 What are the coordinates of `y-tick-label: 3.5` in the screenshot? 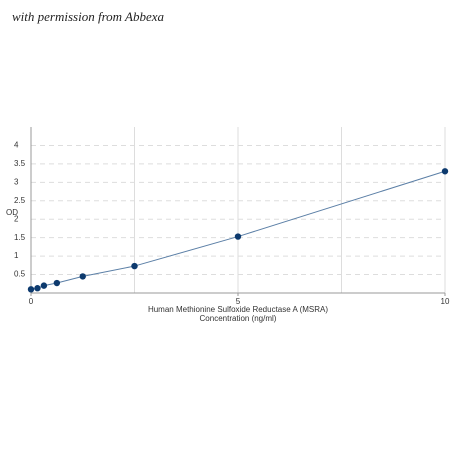 It's located at (20, 163).